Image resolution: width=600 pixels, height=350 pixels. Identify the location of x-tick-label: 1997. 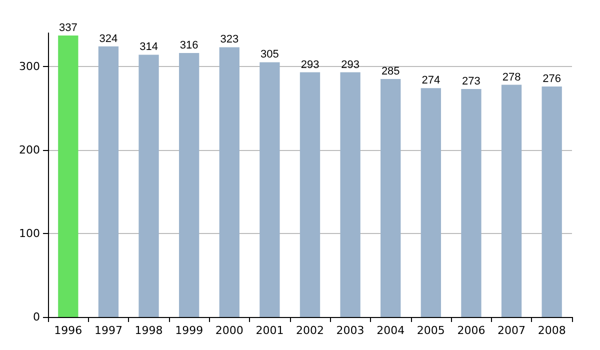
(108, 330).